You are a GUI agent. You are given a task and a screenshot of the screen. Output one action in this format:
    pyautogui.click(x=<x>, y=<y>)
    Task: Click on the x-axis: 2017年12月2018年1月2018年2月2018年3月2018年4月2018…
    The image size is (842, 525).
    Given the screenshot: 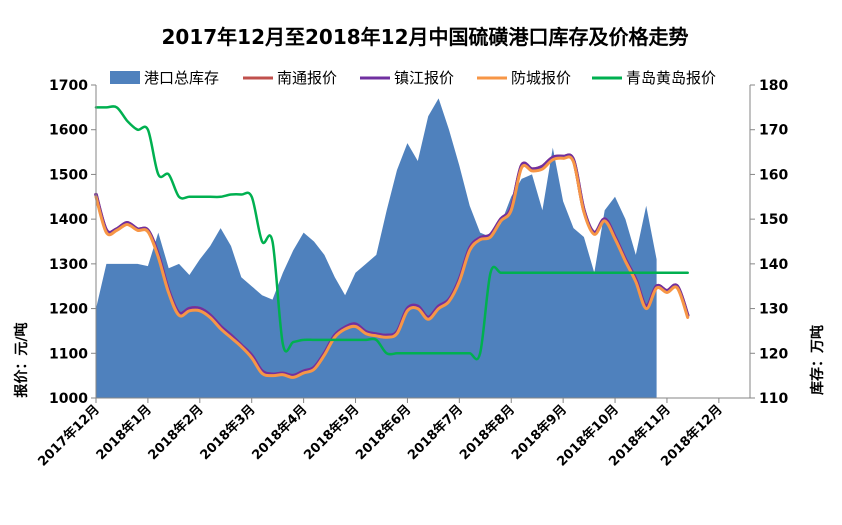 What is the action you would take?
    pyautogui.click(x=392, y=433)
    